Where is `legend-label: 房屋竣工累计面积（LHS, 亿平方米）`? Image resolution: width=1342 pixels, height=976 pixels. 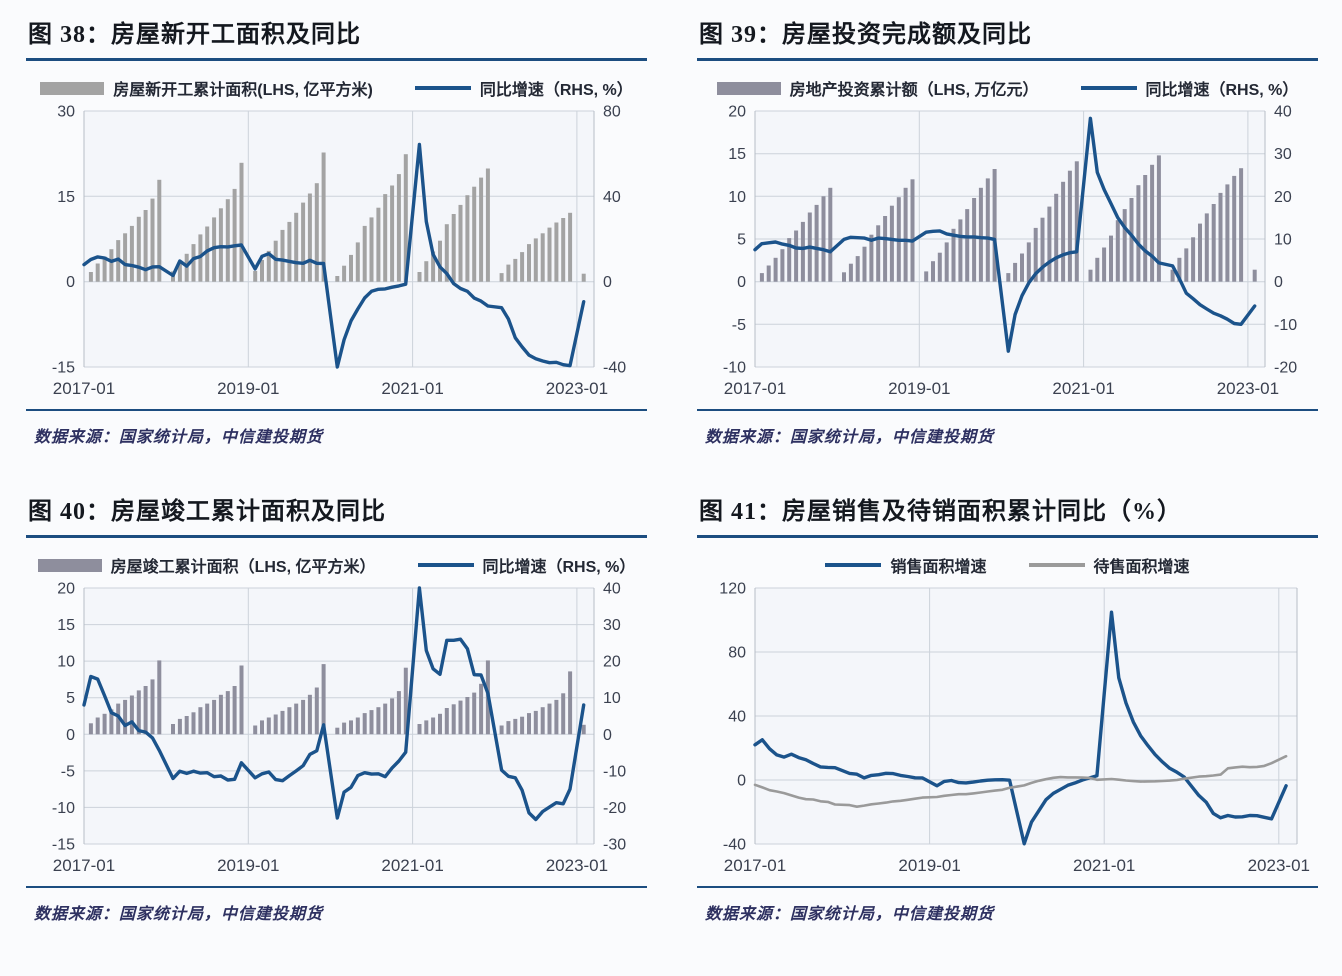 legend-label: 房屋竣工累计面积（LHS, 亿平方米） is located at coordinates (243, 567).